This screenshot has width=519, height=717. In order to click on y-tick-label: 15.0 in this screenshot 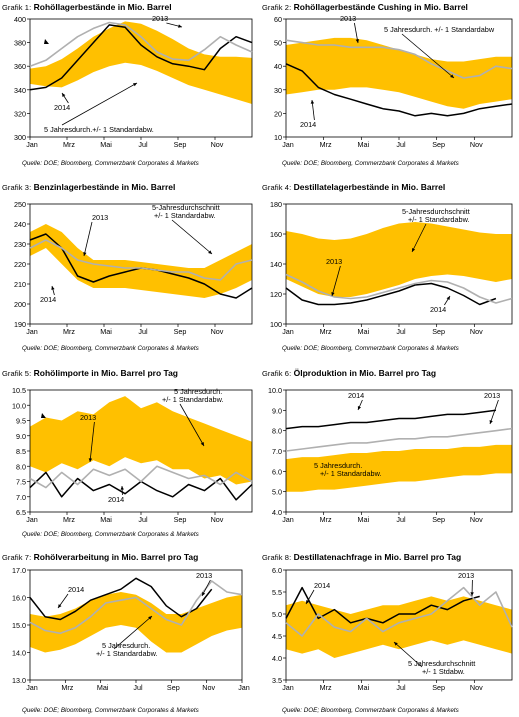, I will do `click(19, 625)`.